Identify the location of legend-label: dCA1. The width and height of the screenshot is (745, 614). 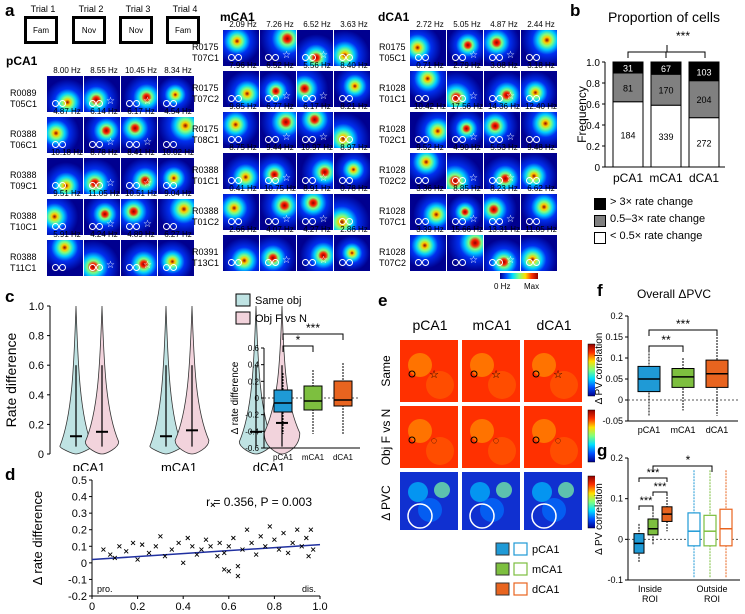
(546, 590).